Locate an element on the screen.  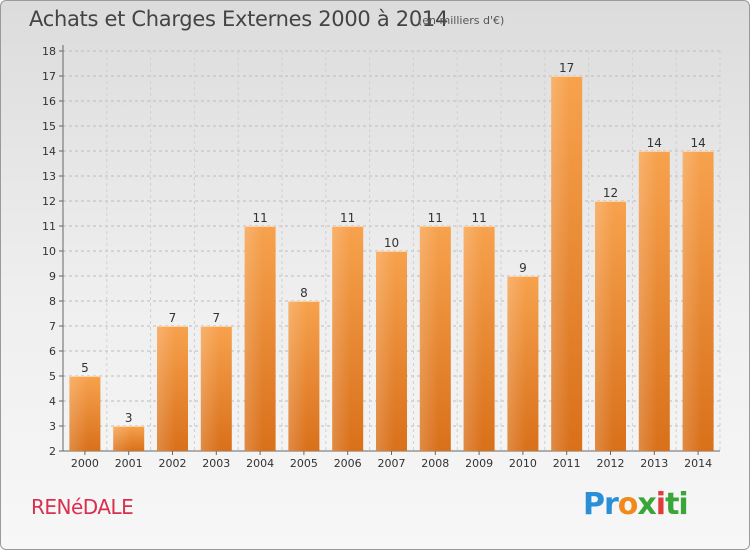
y-tick-label: 5 is located at coordinates (52, 376).